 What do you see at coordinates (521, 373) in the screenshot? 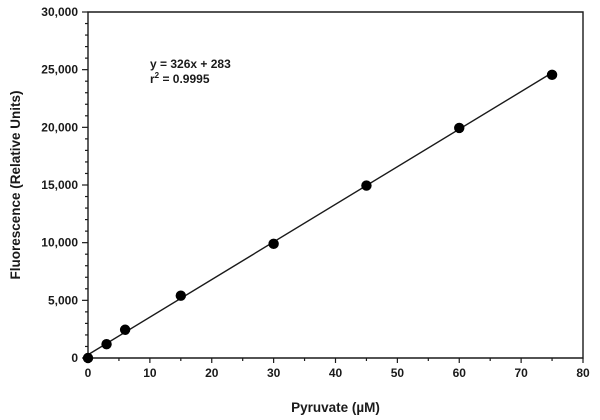
I see `x-tick-label: 70` at bounding box center [521, 373].